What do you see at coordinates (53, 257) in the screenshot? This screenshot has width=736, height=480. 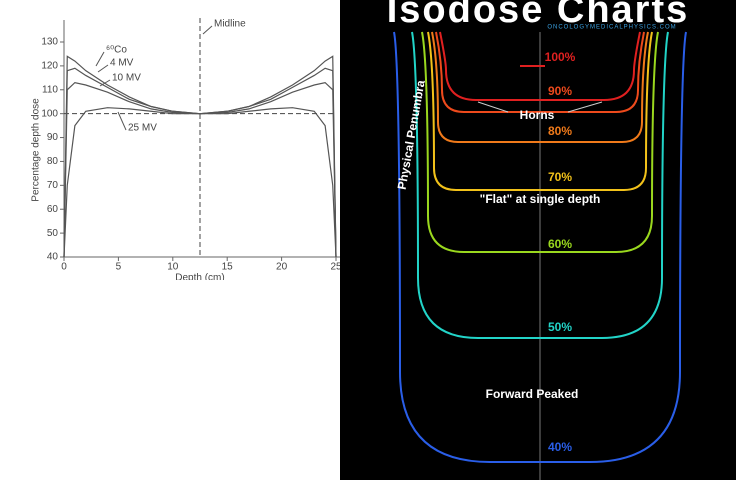 I see `y-tick-label: 40` at bounding box center [53, 257].